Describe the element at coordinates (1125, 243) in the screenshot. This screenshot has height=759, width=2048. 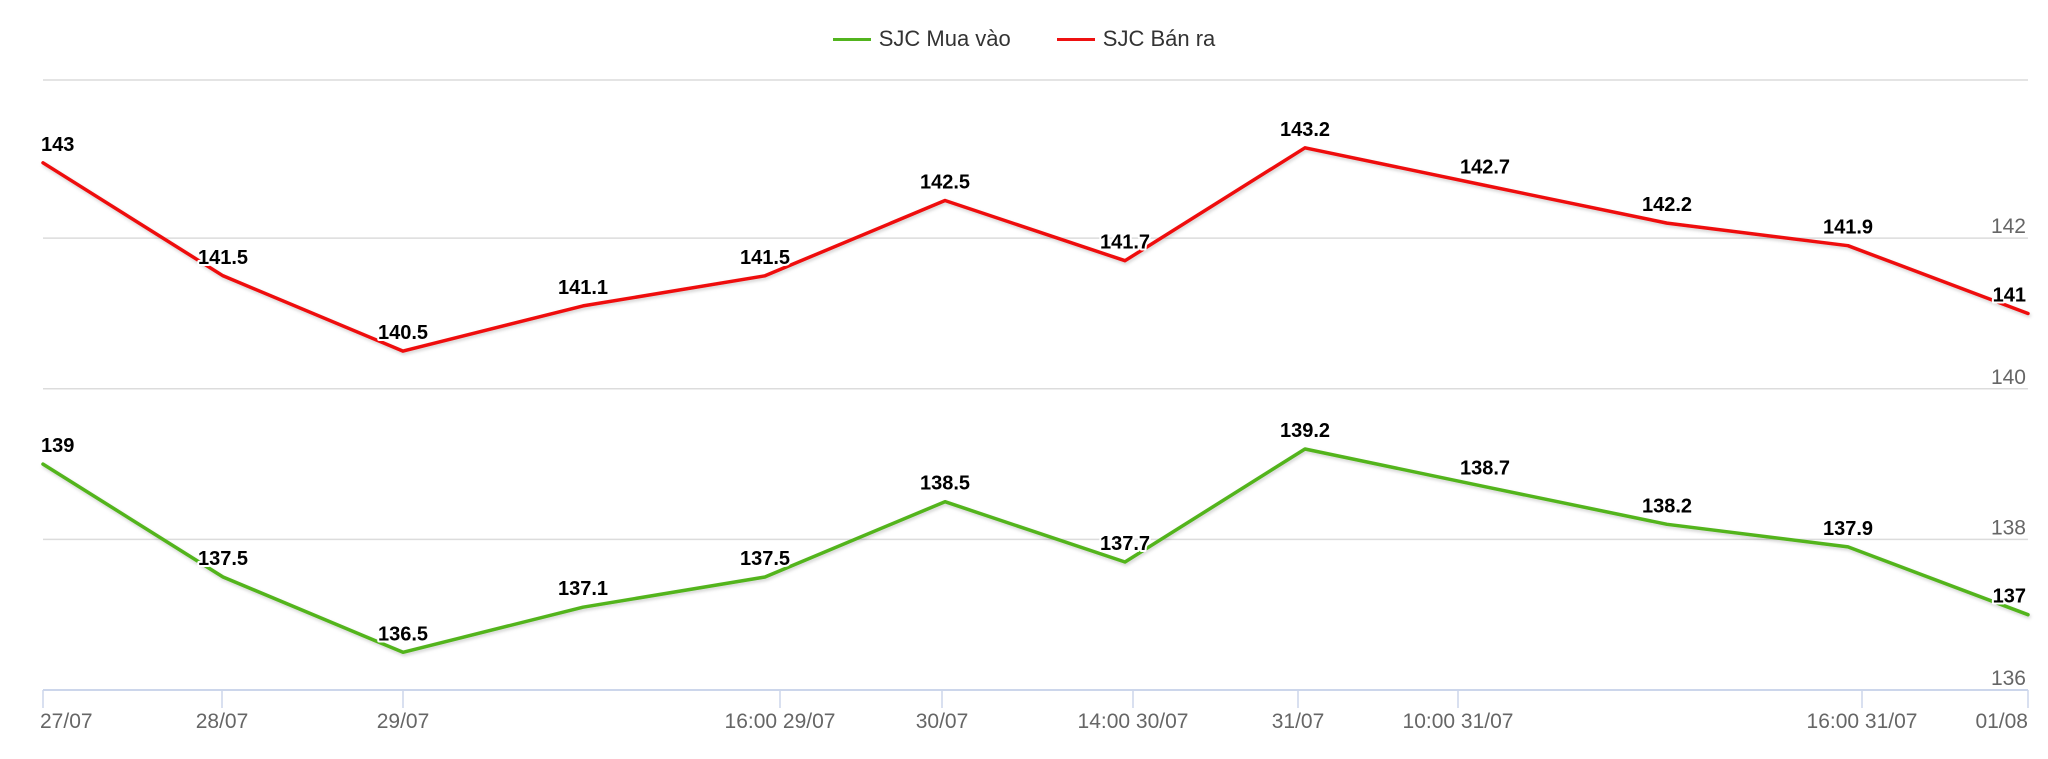
I see `data-label-ban-ra: 141.7` at that location.